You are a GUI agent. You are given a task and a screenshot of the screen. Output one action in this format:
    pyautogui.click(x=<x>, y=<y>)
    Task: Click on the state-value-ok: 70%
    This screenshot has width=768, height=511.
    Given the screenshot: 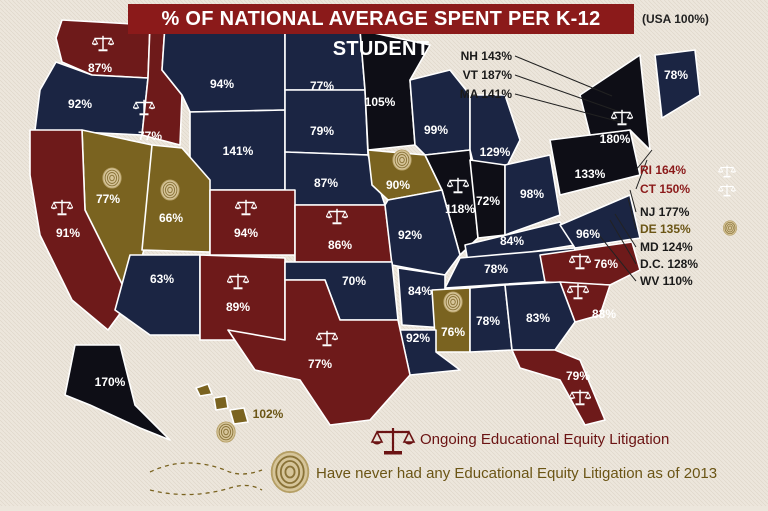 What is the action you would take?
    pyautogui.click(x=354, y=281)
    